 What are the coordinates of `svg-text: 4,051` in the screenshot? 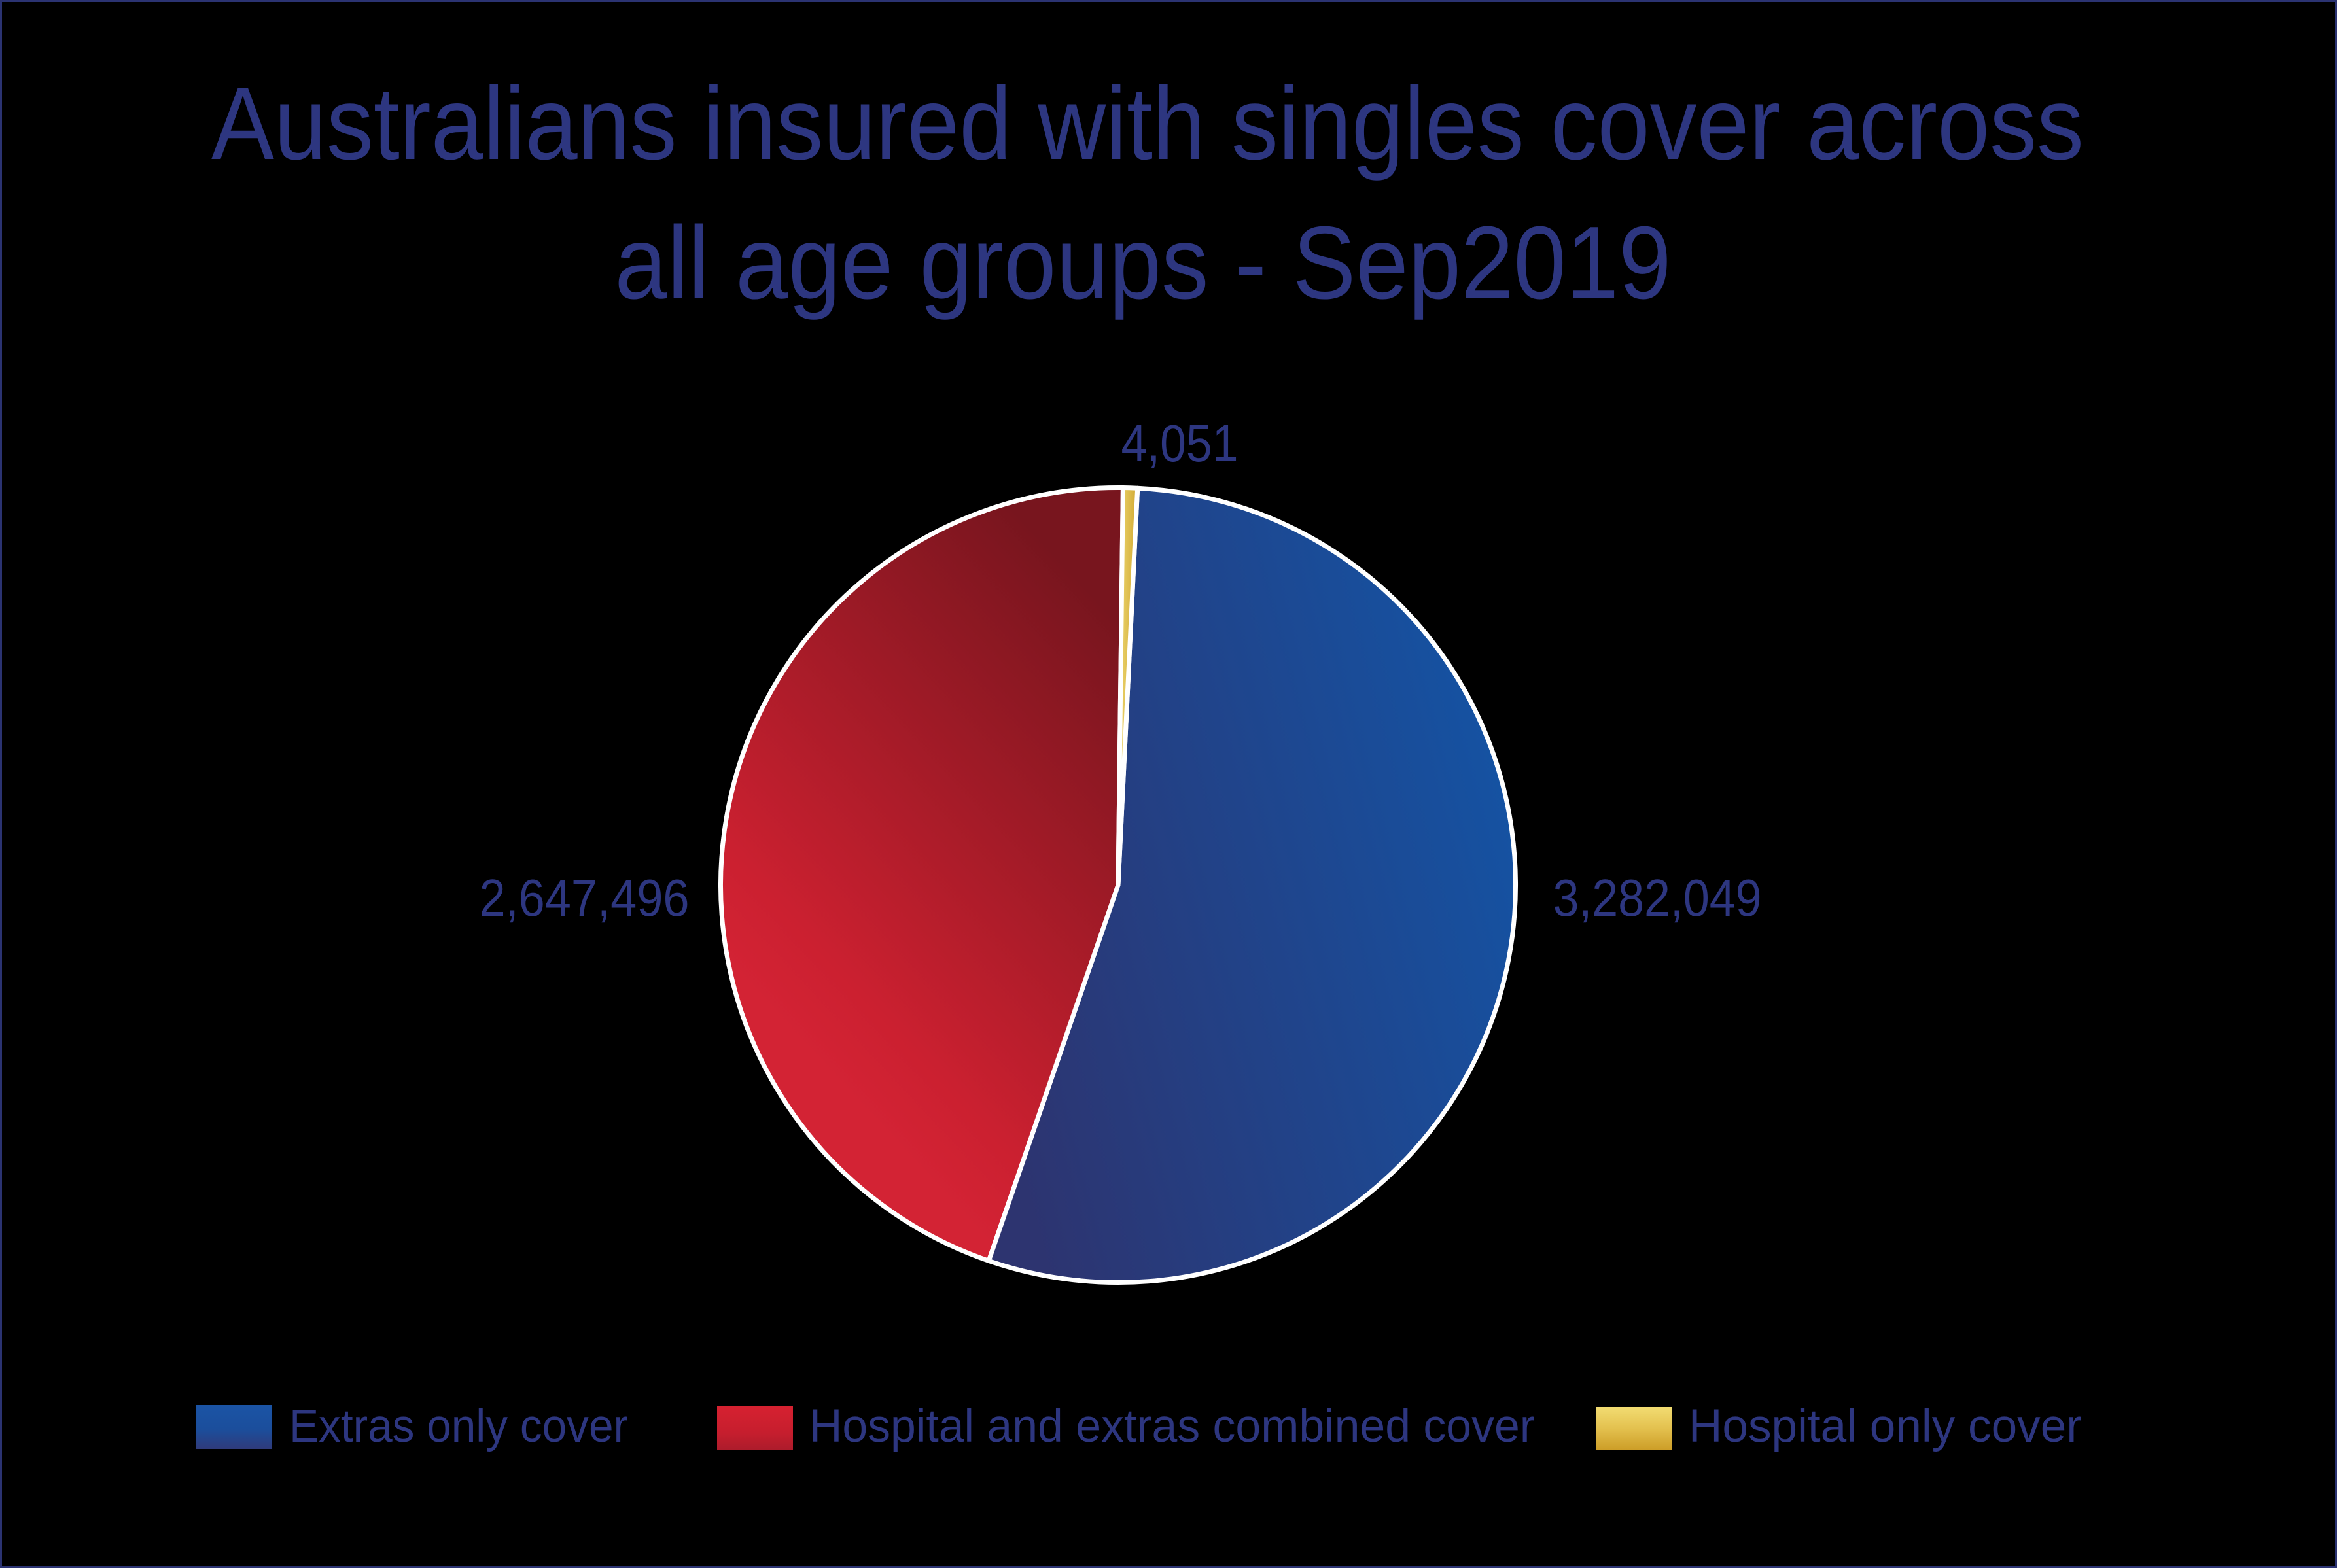 It's located at (1180, 443).